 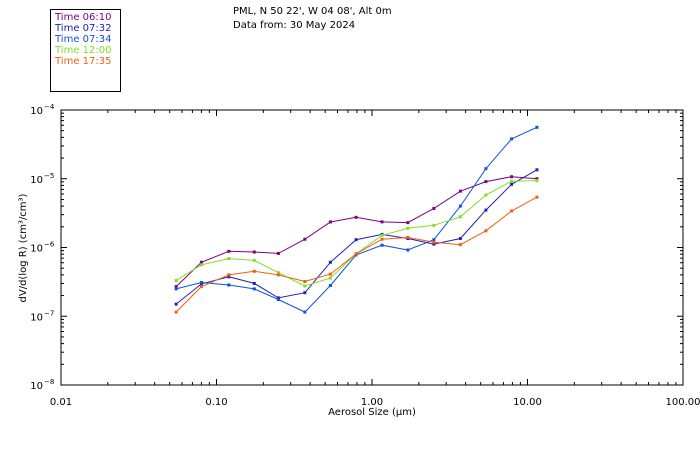 I want to click on y-tick-exponent: −8, so click(x=49, y=382).